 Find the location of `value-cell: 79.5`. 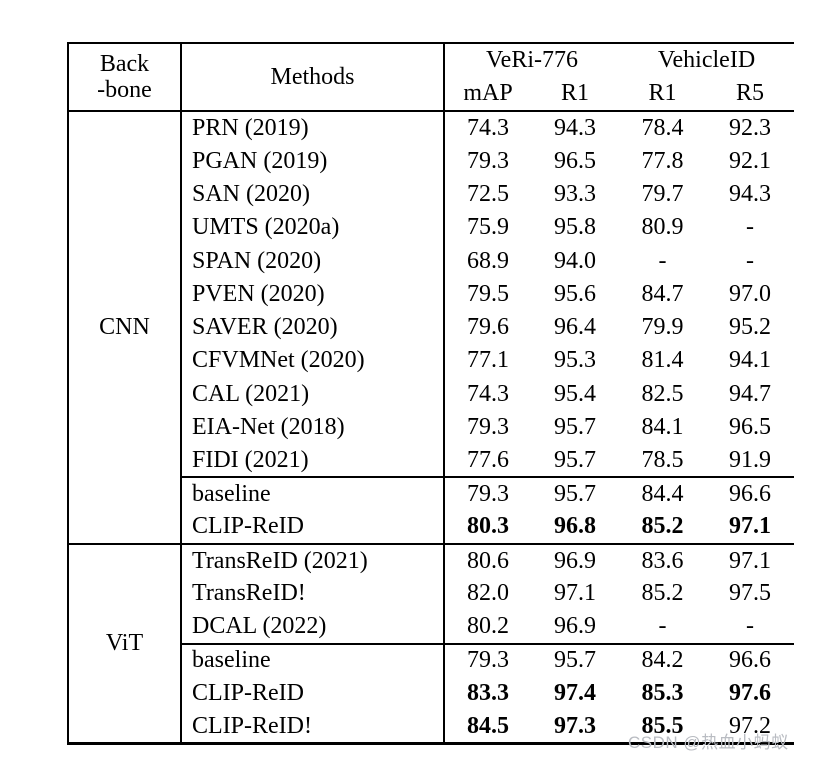

value-cell: 79.5 is located at coordinates (488, 293).